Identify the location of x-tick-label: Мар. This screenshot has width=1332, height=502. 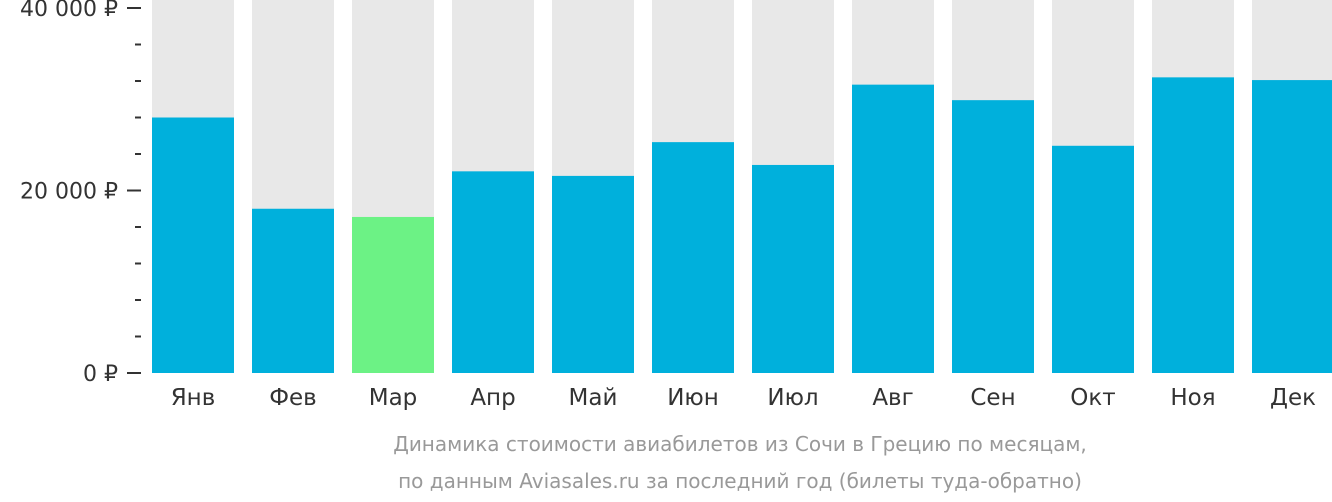
(393, 398).